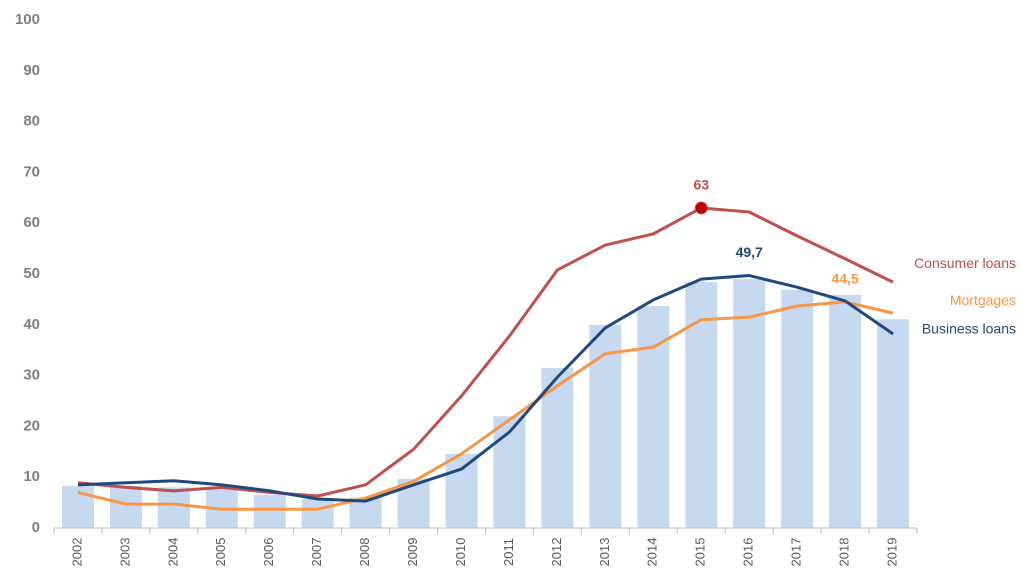 Image resolution: width=1022 pixels, height=577 pixels. What do you see at coordinates (31, 171) in the screenshot?
I see `y-tick-label: 70` at bounding box center [31, 171].